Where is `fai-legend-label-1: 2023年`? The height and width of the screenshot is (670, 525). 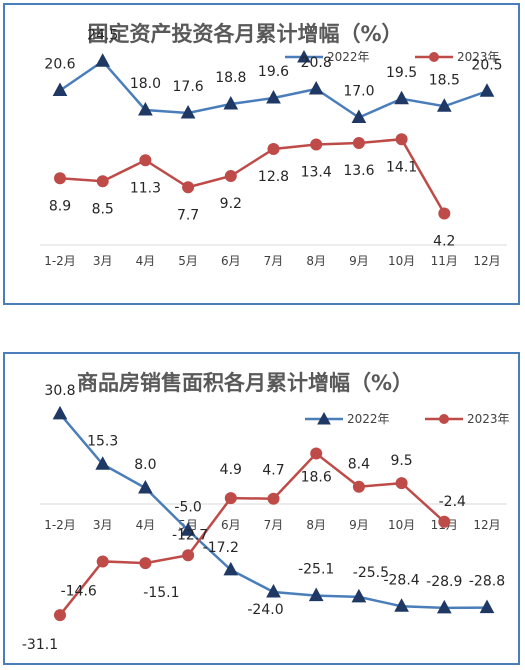
fai-legend-label-1: 2023年 is located at coordinates (478, 57).